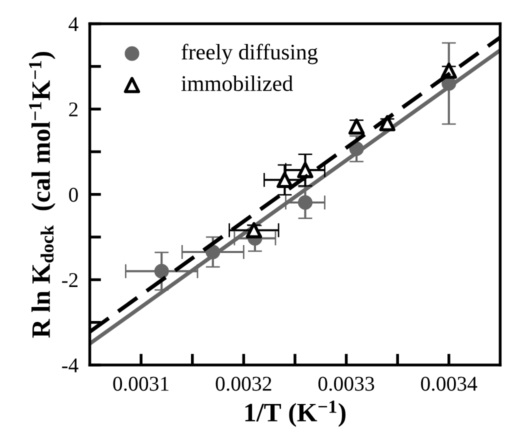  Describe the element at coordinates (70, 280) in the screenshot. I see `y-tick-label: -2` at that location.